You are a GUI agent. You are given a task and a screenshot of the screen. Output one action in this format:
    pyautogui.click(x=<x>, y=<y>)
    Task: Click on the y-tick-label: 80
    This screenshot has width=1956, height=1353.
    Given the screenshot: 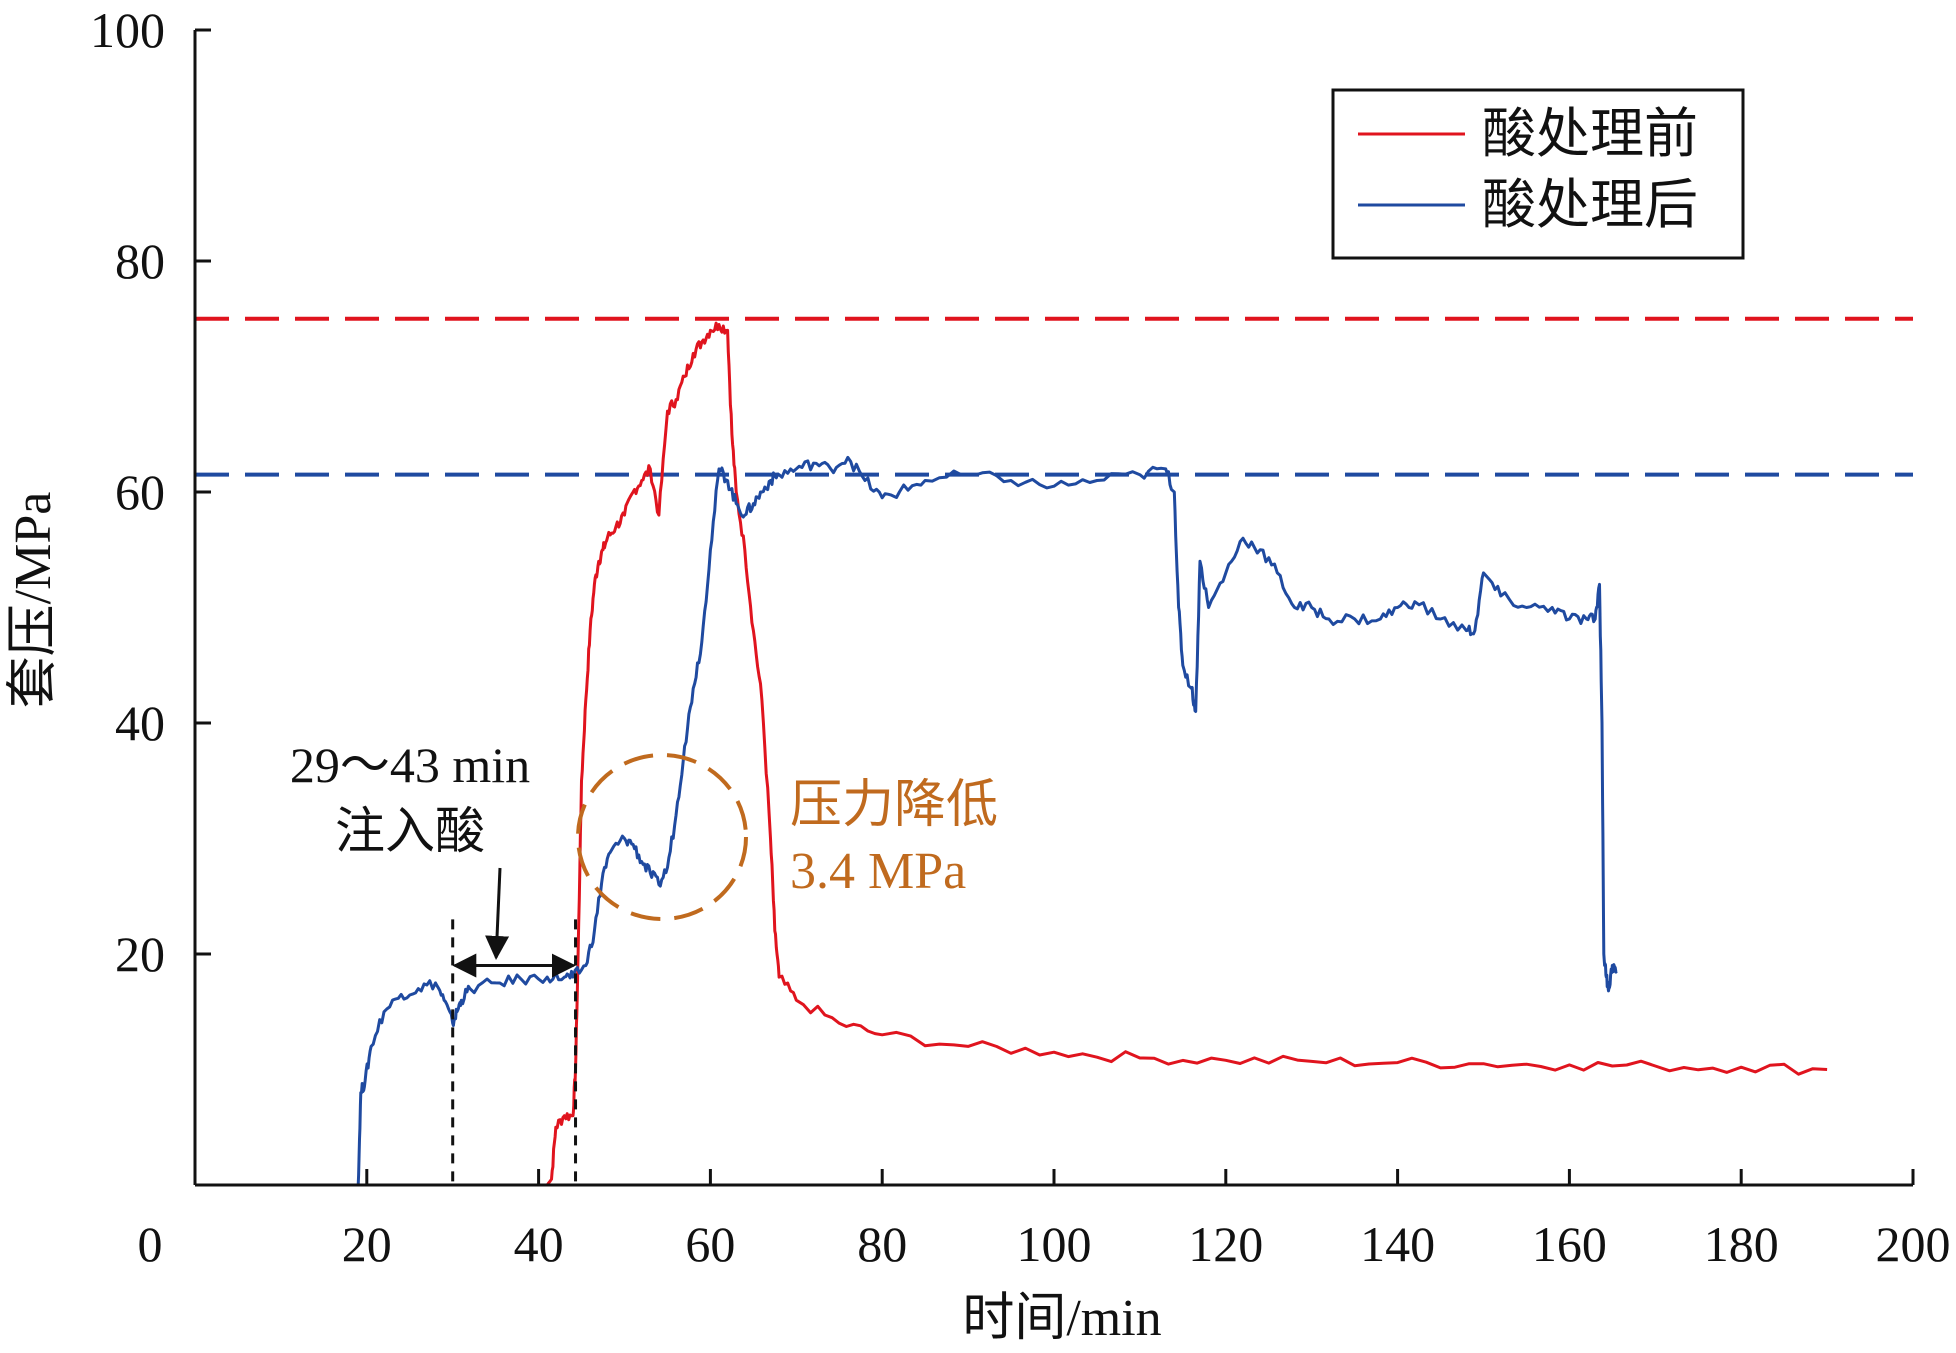 What is the action you would take?
    pyautogui.click(x=140, y=261)
    